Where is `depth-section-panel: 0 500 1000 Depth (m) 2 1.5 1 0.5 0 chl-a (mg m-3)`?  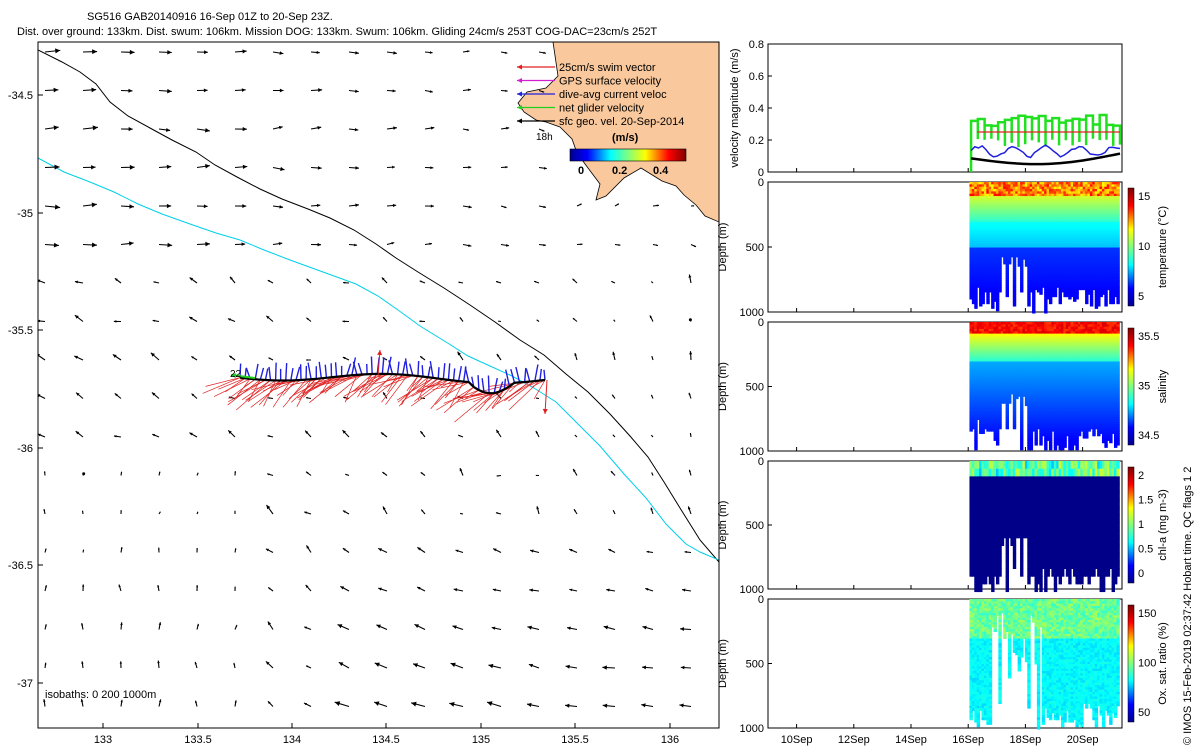 depth-section-panel: 0 500 1000 Depth (m) 2 1.5 1 0.5 0 chl-a (mg m-3) is located at coordinates (943, 526).